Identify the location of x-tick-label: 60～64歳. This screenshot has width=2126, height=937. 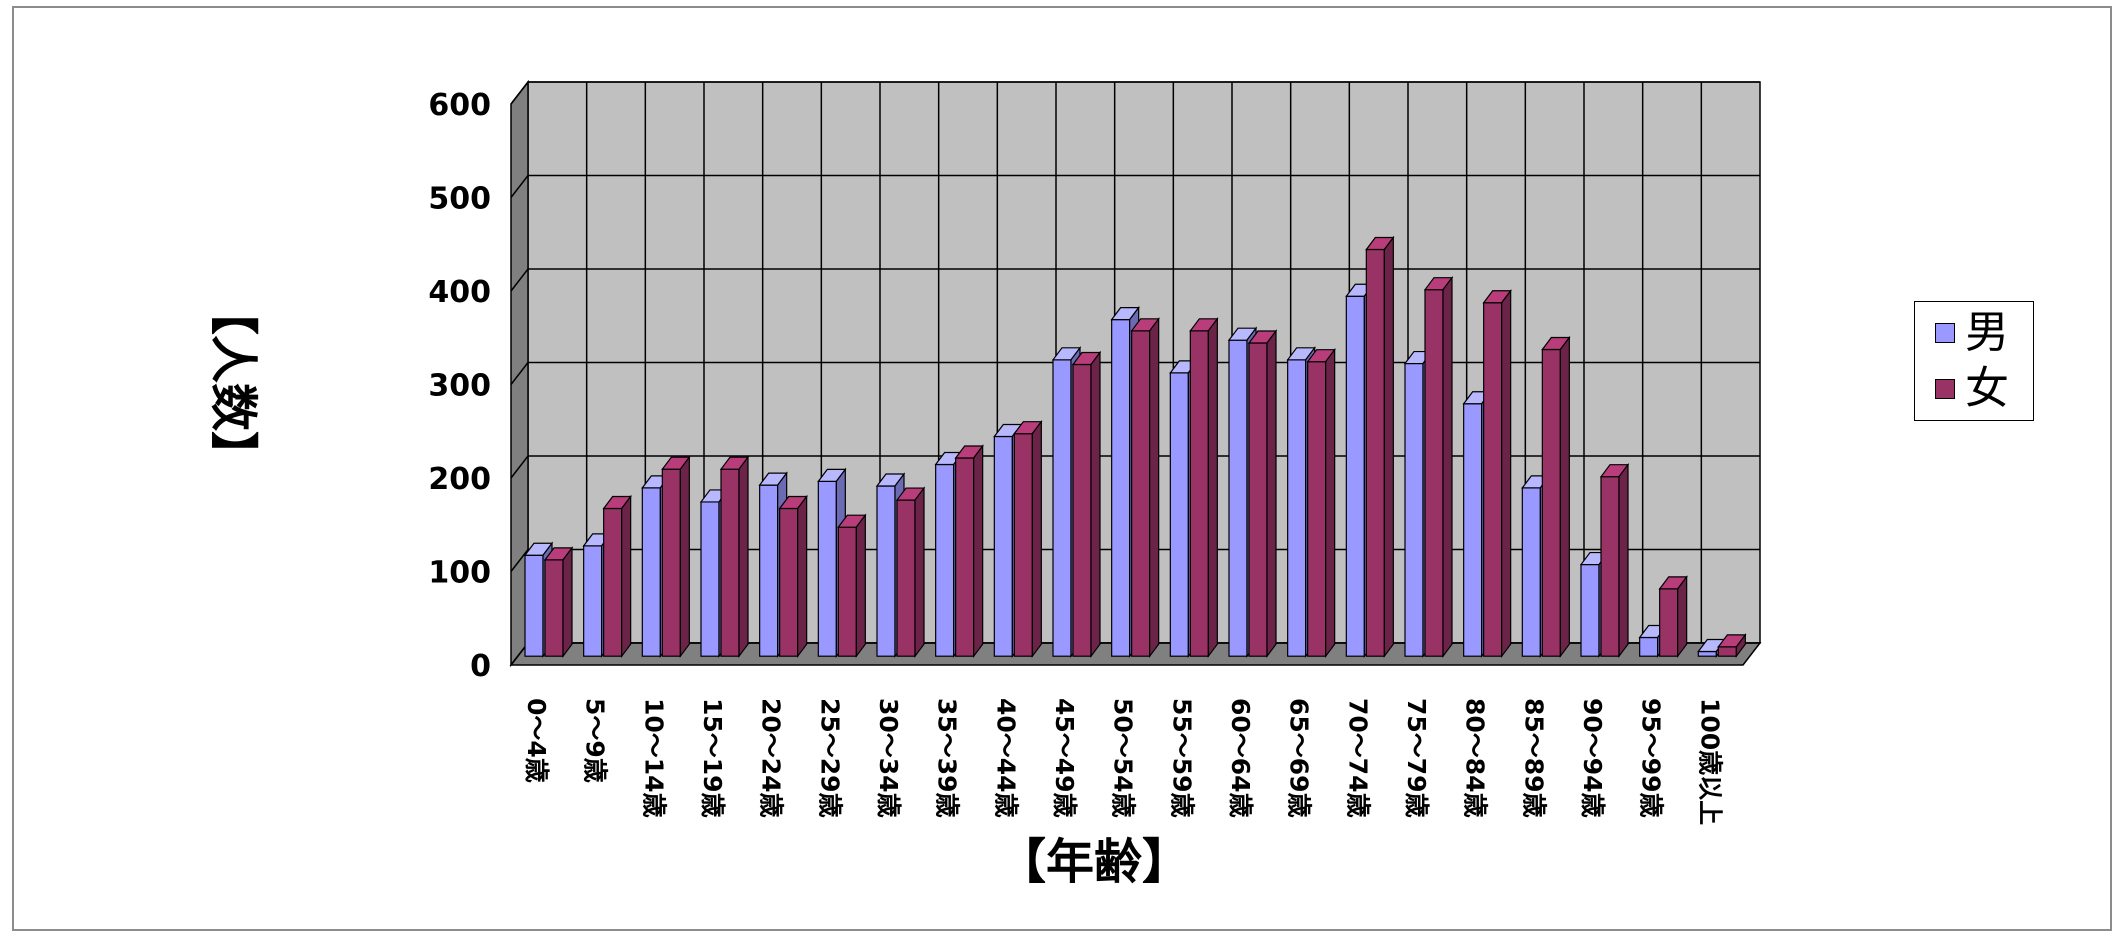
(1240, 758).